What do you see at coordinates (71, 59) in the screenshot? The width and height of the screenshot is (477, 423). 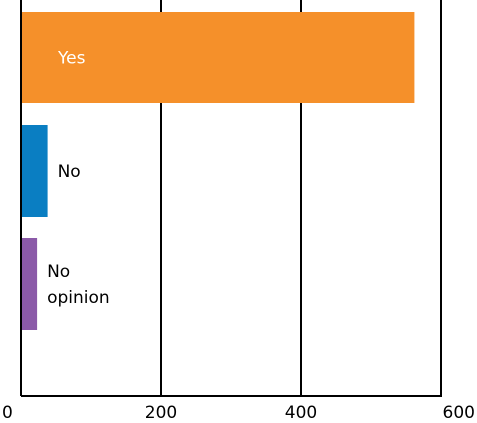 I see `bar-label-0: Yes` at bounding box center [71, 59].